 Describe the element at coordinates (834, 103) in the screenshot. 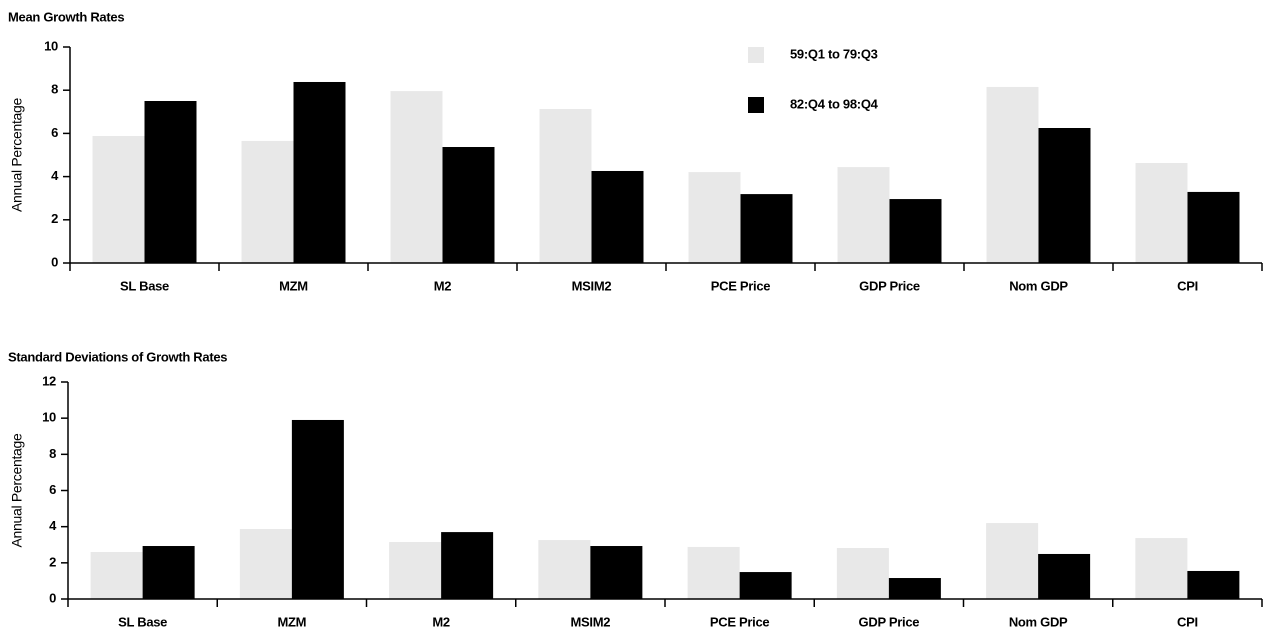

I see `legend-label: 82:Q4 to 98:Q4` at that location.